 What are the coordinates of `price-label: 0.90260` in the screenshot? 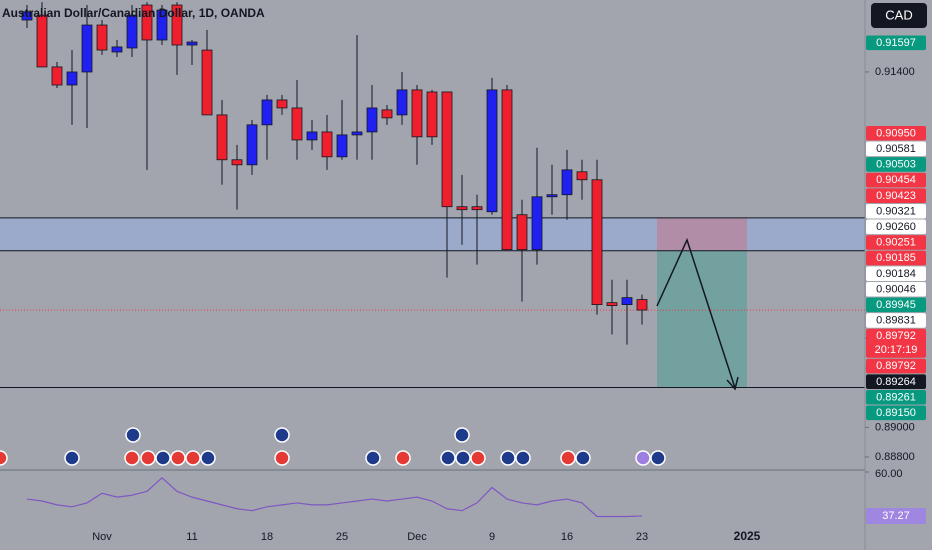 It's located at (896, 227).